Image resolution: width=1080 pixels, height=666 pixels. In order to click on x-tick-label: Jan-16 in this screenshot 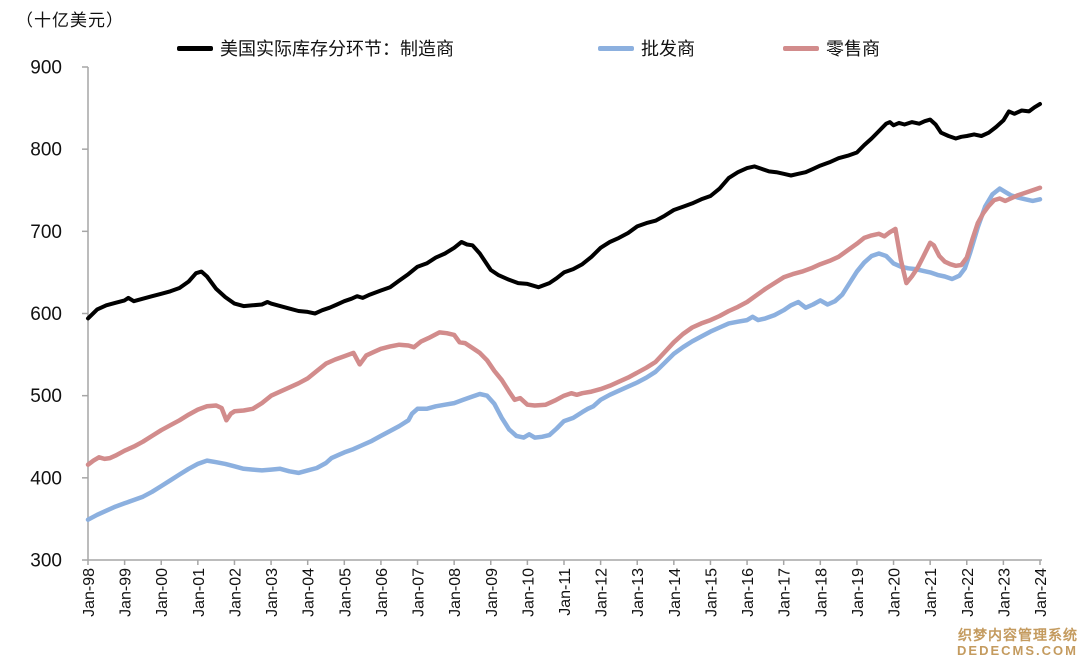, I will do `click(748, 592)`.